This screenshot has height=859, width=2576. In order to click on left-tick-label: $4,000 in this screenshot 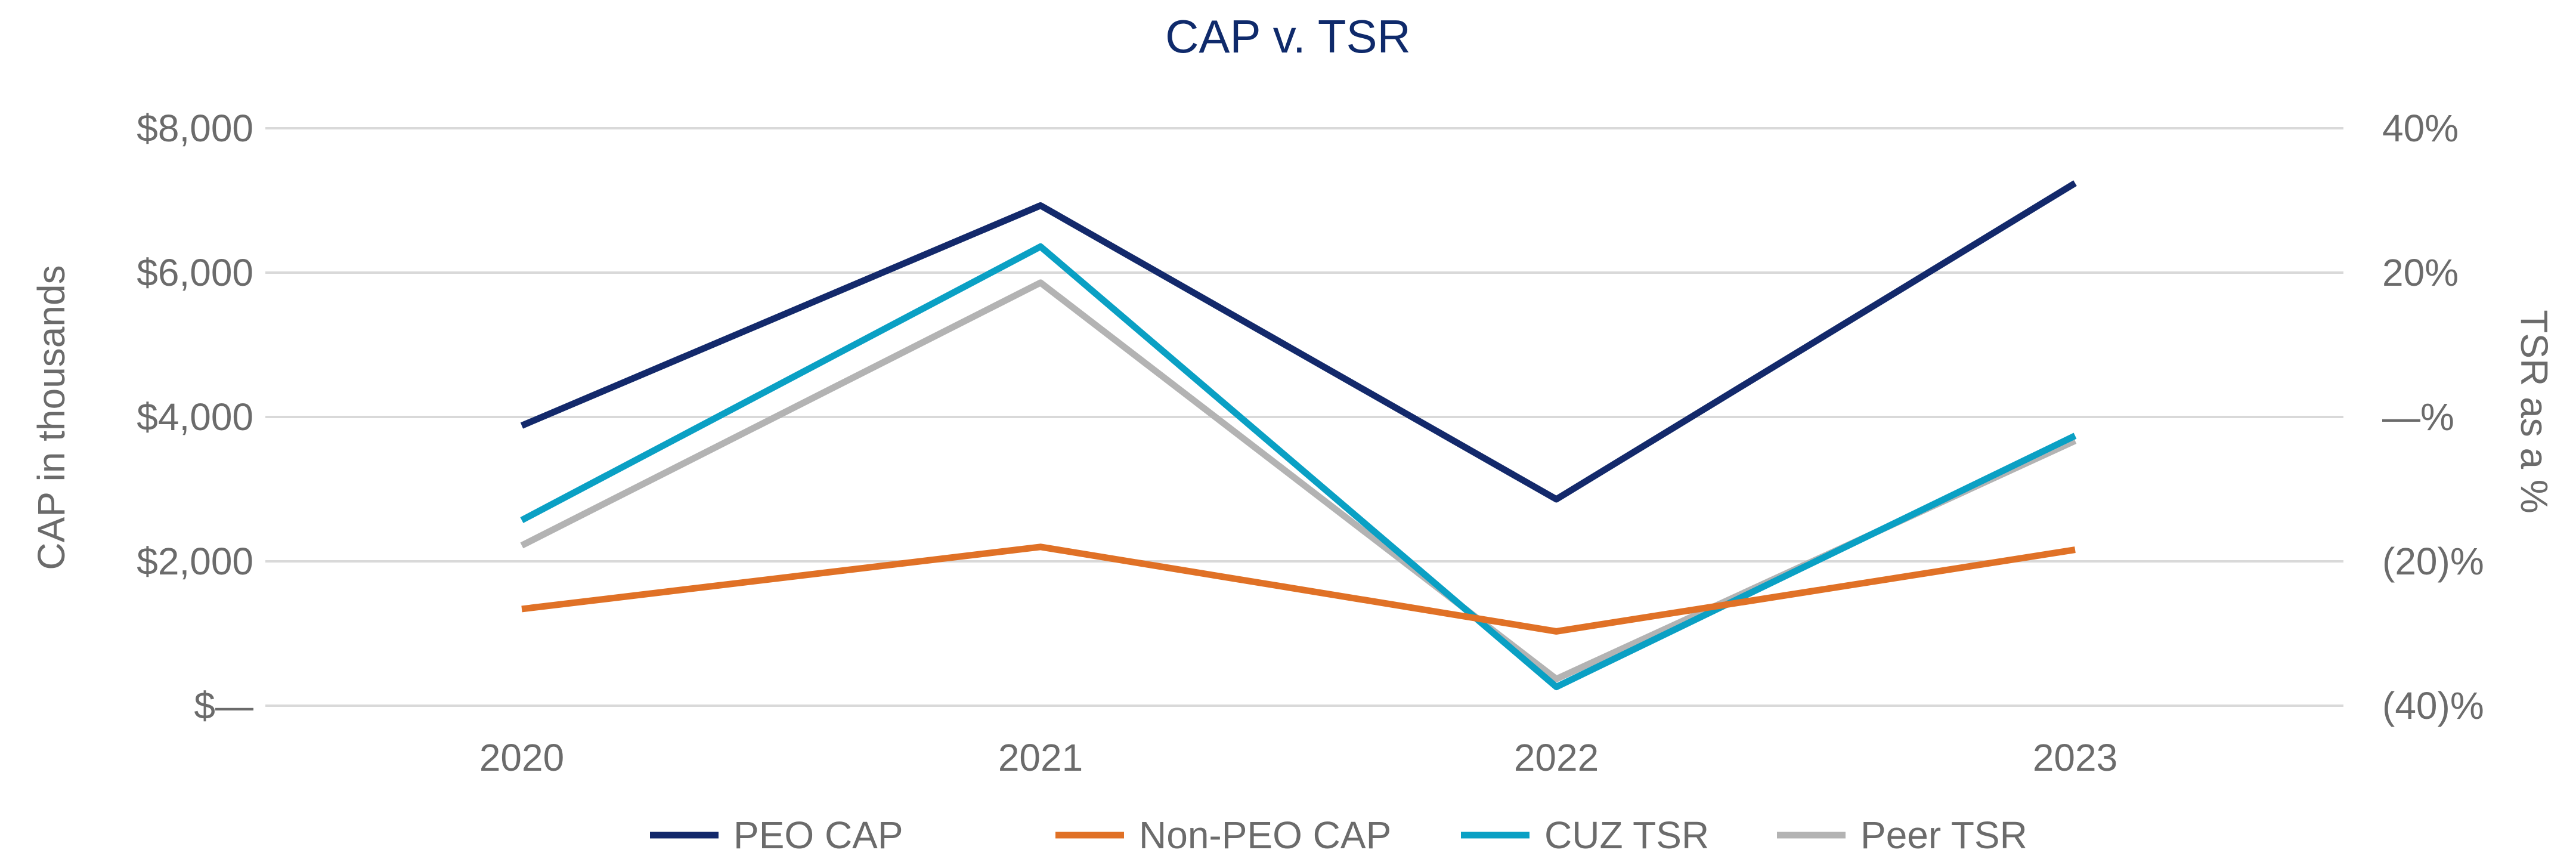, I will do `click(195, 416)`.